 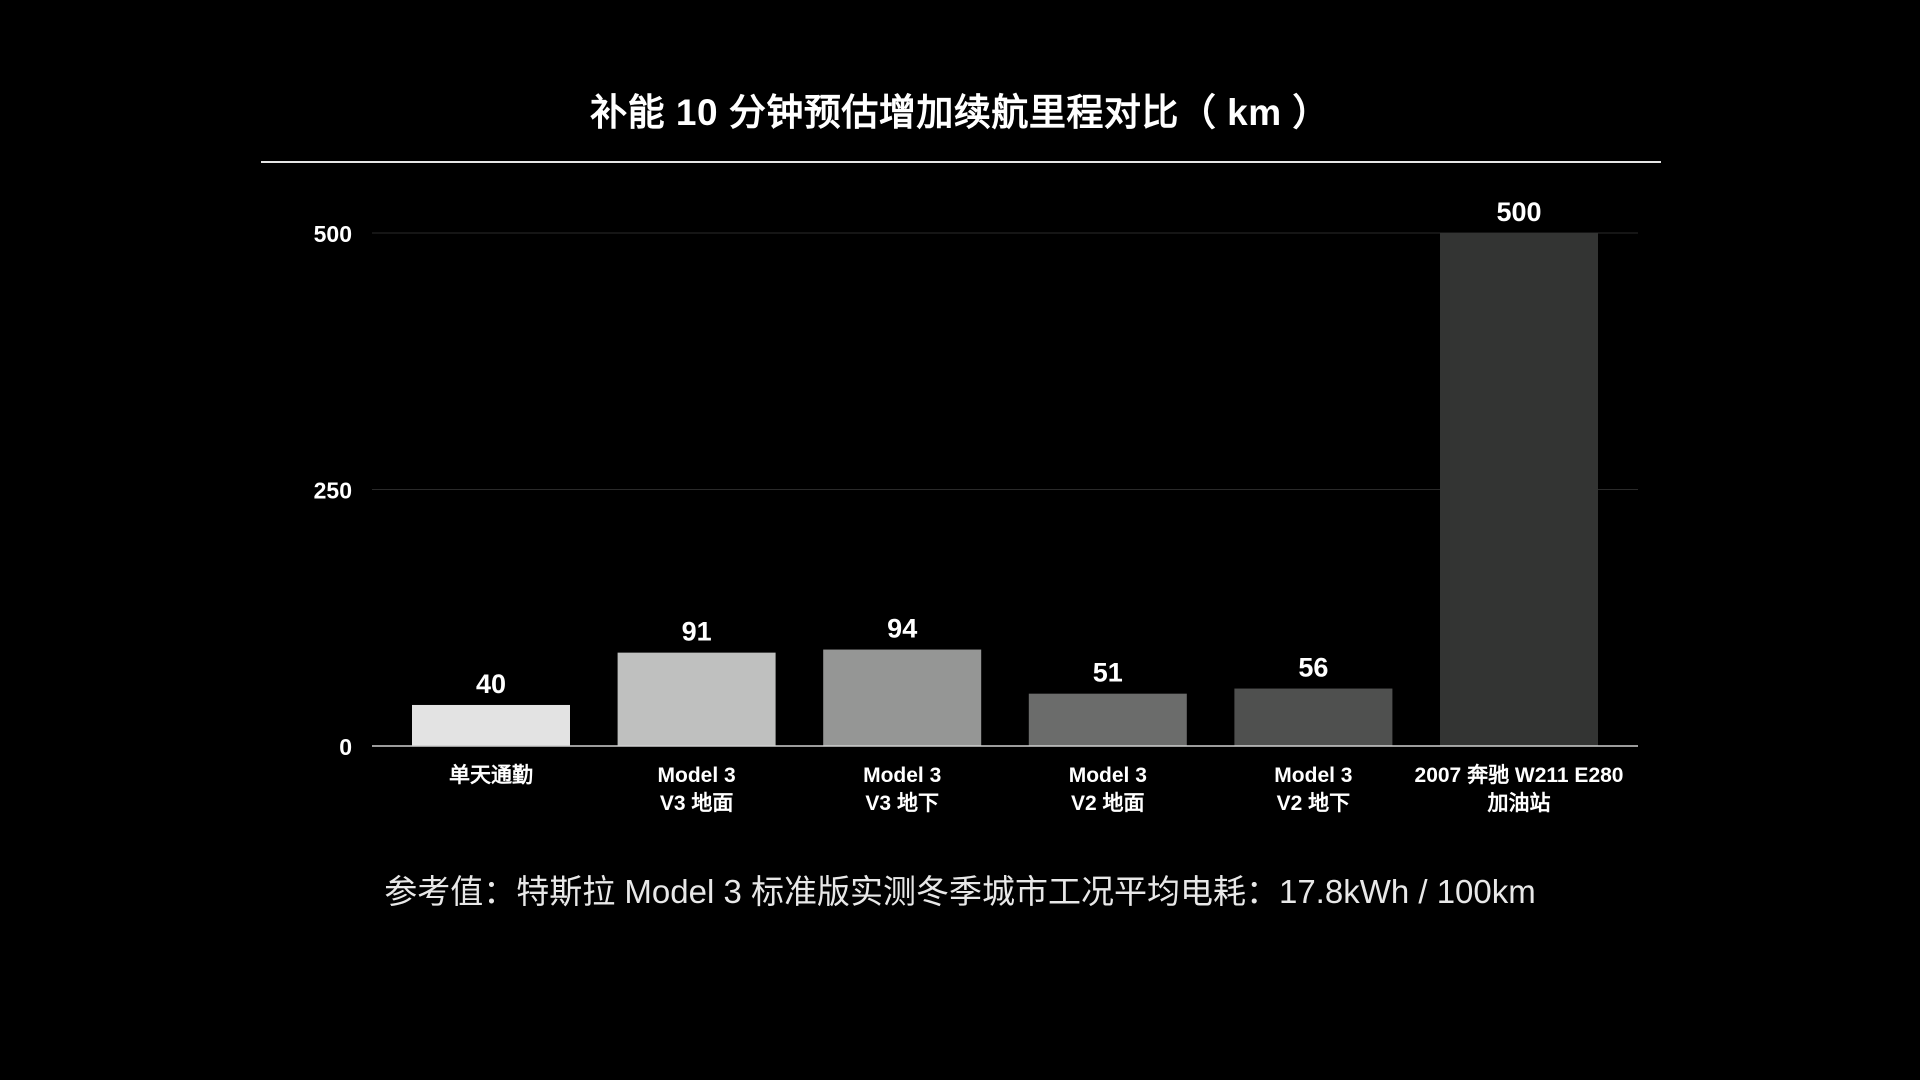 What do you see at coordinates (1519, 803) in the screenshot?
I see `x-tick-label-5: 加油站` at bounding box center [1519, 803].